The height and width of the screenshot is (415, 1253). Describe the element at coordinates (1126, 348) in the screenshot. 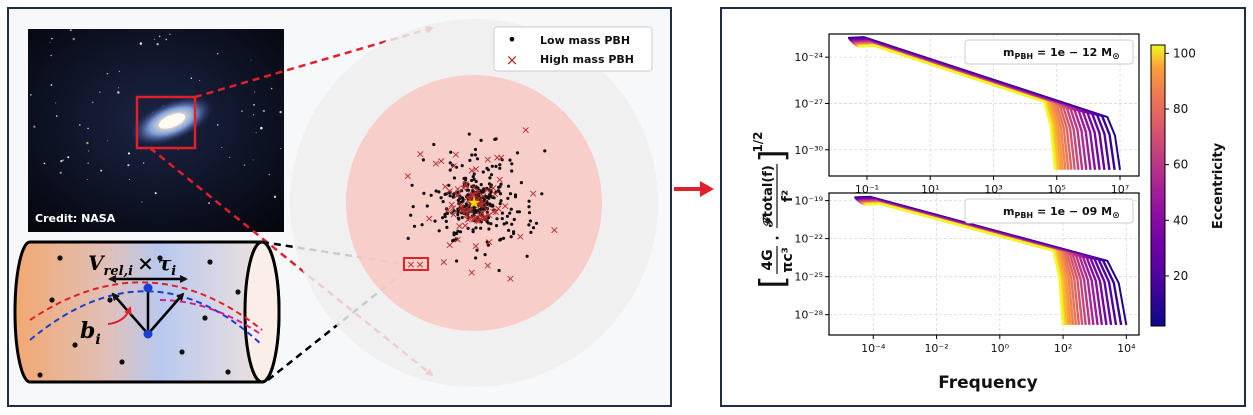

I see `x-tick-label: 10⁴` at that location.